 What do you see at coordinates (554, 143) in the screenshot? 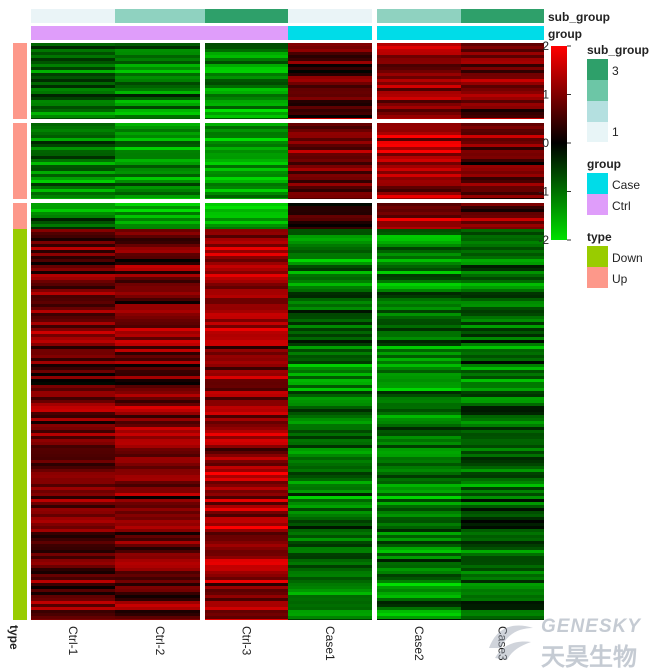
I see `color-scale-ticks: 2 1 0 -1 -2` at bounding box center [554, 143].